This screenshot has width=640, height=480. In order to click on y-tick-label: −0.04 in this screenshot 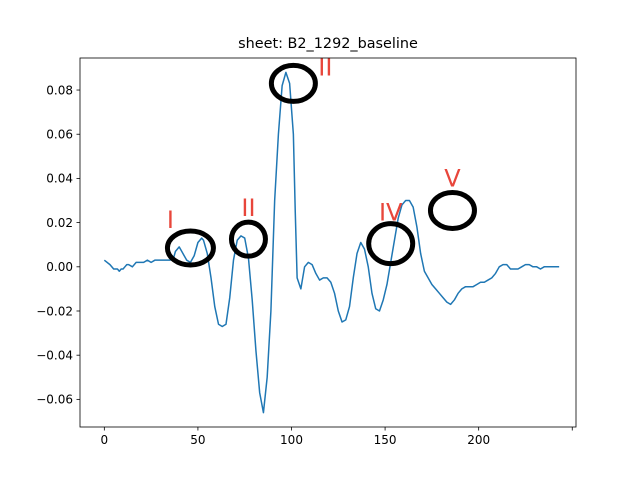, I will do `click(54, 355)`.